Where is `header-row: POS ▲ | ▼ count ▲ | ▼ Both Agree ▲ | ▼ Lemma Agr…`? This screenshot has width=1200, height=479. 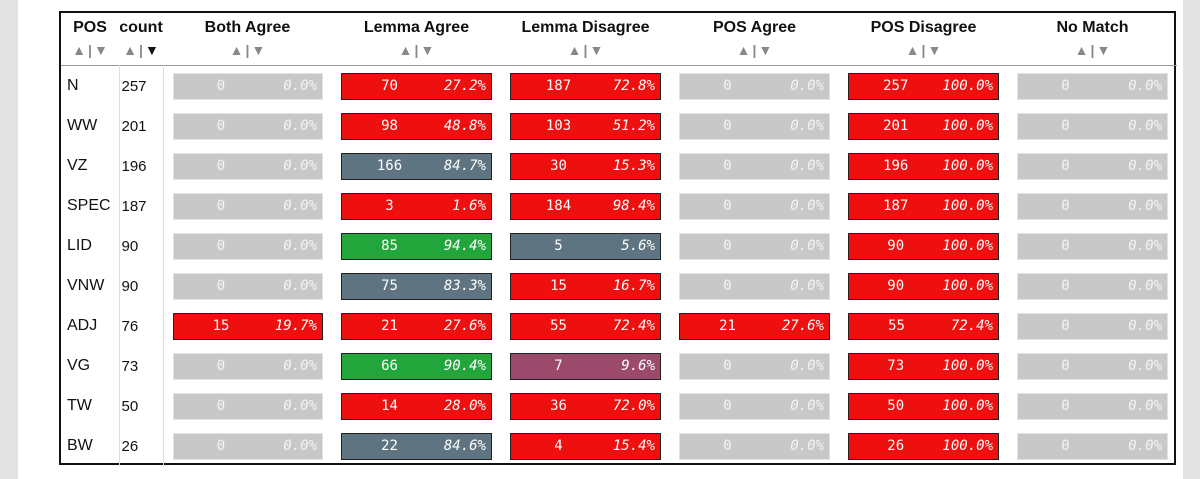 header-row: POS ▲ | ▼ count ▲ | ▼ Both Agree ▲ | ▼ Lemma Agr… is located at coordinates (619, 39).